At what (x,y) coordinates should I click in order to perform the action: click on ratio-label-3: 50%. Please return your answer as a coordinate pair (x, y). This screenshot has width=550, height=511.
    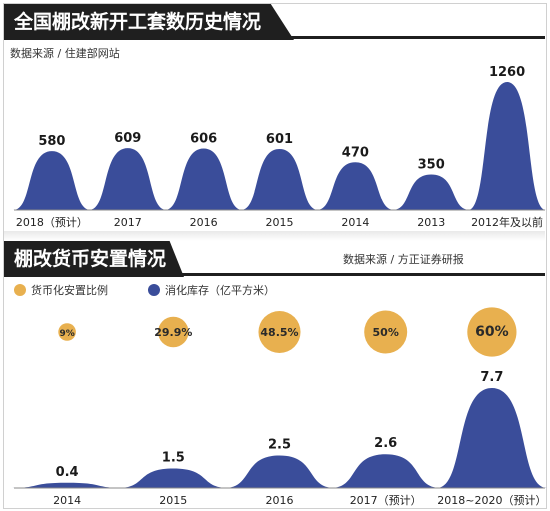
    Looking at the image, I should click on (386, 332).